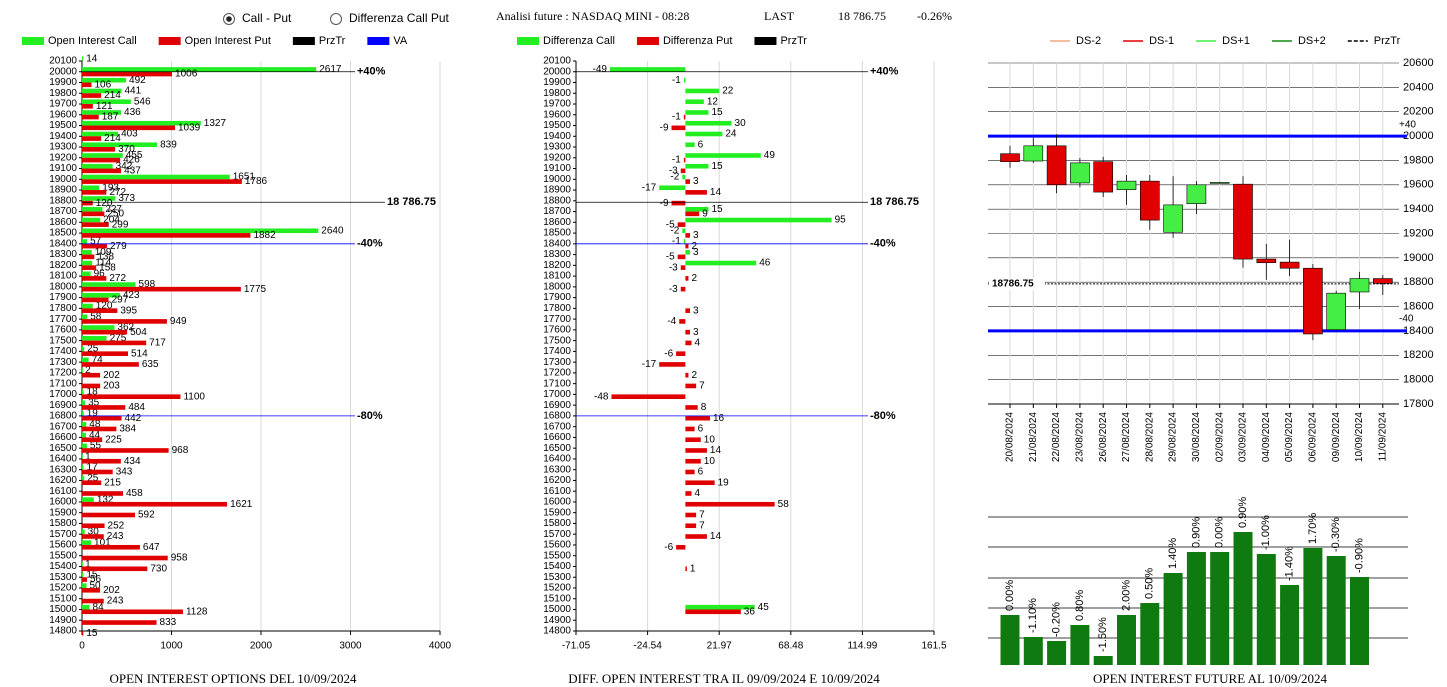  Describe the element at coordinates (63, 383) in the screenshot. I see `y-tick-label: 17100` at that location.